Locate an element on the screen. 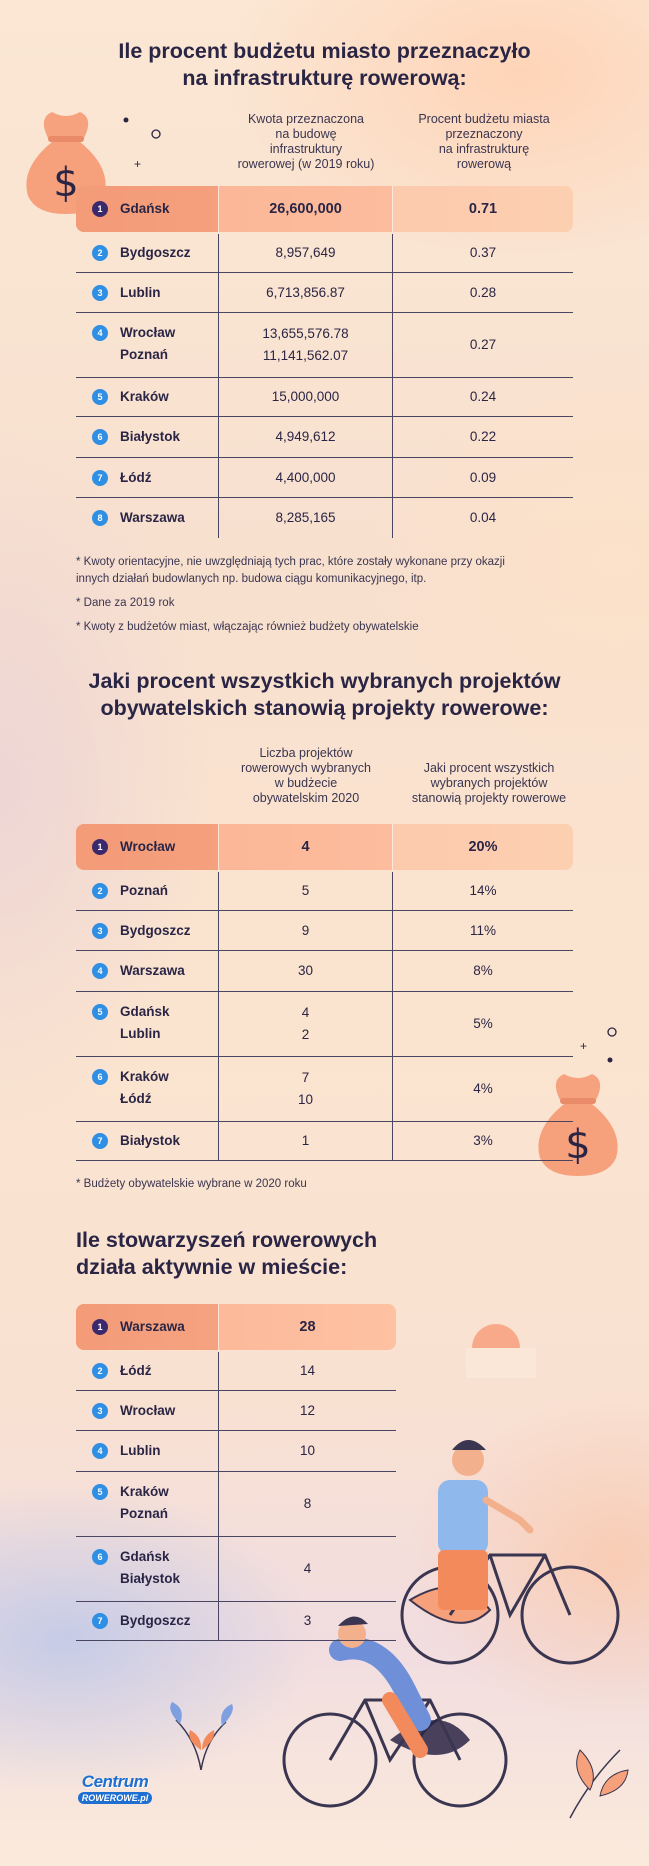  logo-line2: ROWEROWE.pl is located at coordinates (115, 1798).